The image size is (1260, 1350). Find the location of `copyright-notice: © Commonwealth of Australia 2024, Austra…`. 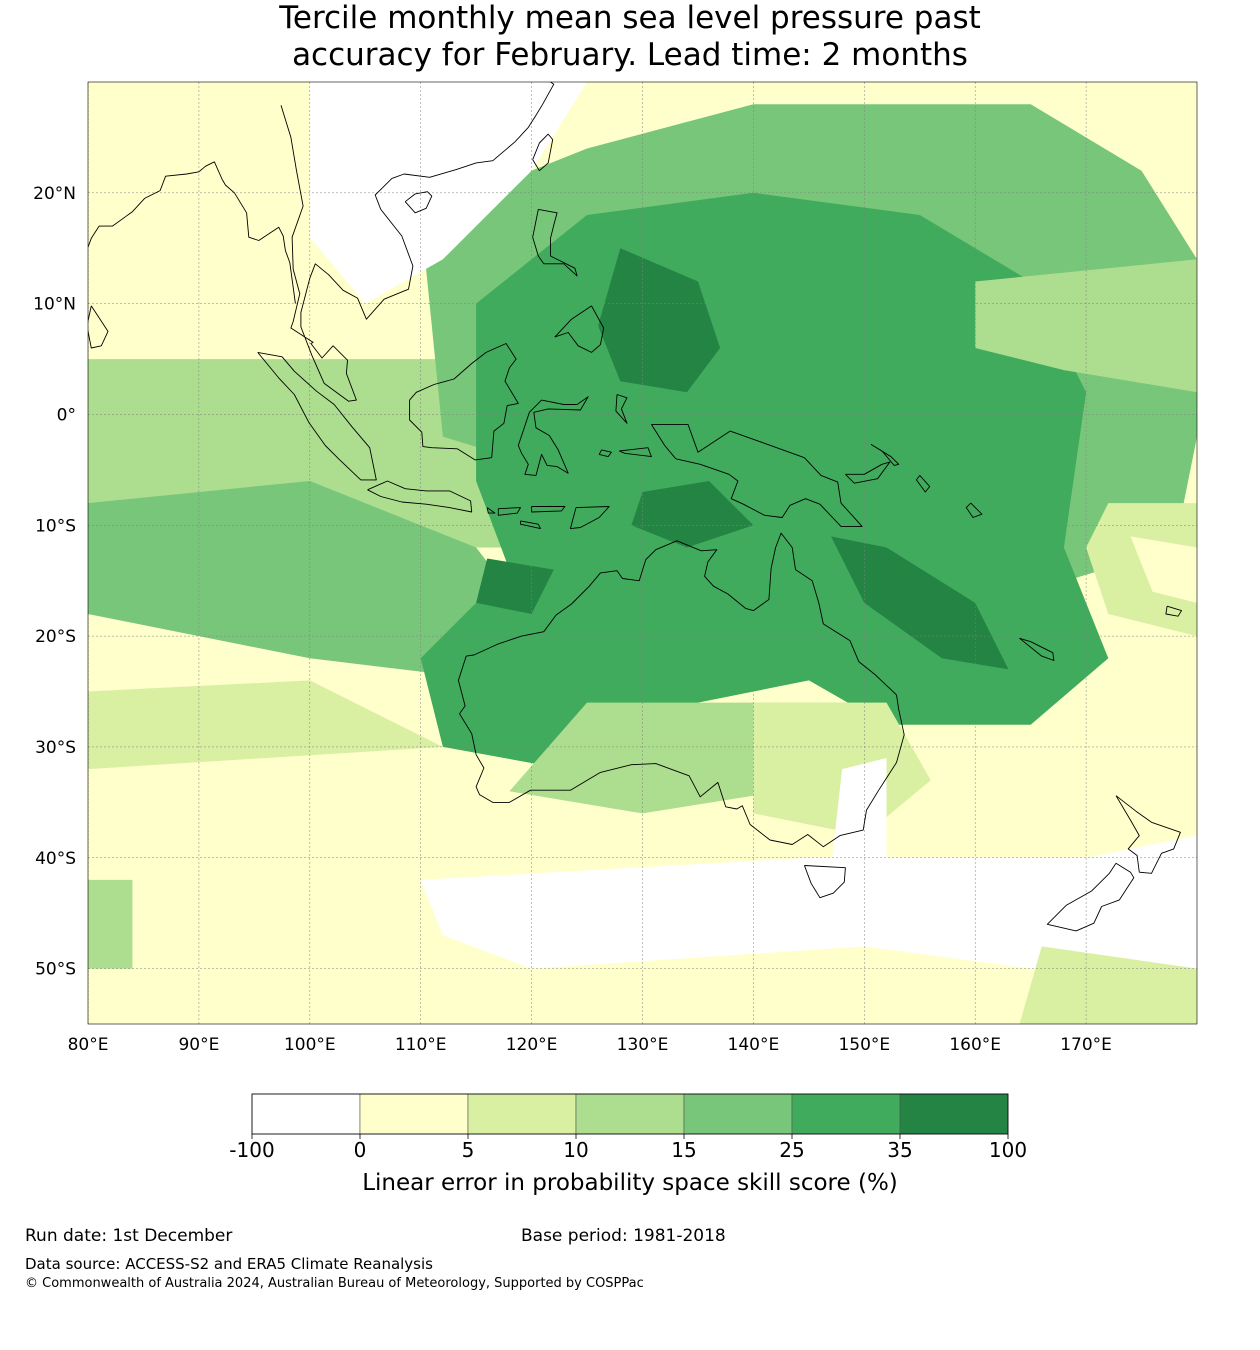

copyright-notice: © Commonwealth of Australia 2024, Austra… is located at coordinates (334, 1283).